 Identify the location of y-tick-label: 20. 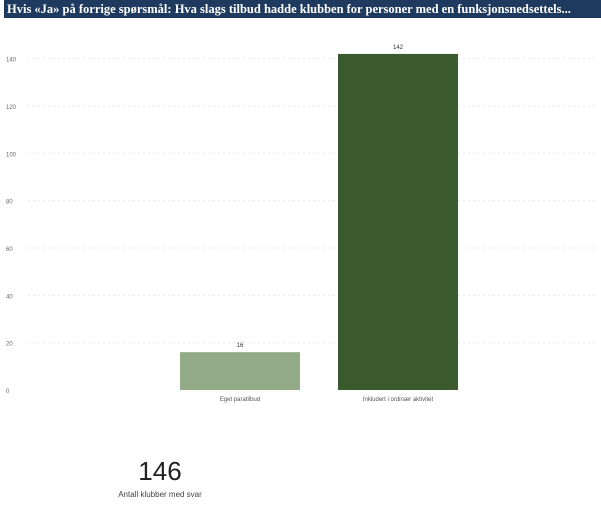
(9, 345).